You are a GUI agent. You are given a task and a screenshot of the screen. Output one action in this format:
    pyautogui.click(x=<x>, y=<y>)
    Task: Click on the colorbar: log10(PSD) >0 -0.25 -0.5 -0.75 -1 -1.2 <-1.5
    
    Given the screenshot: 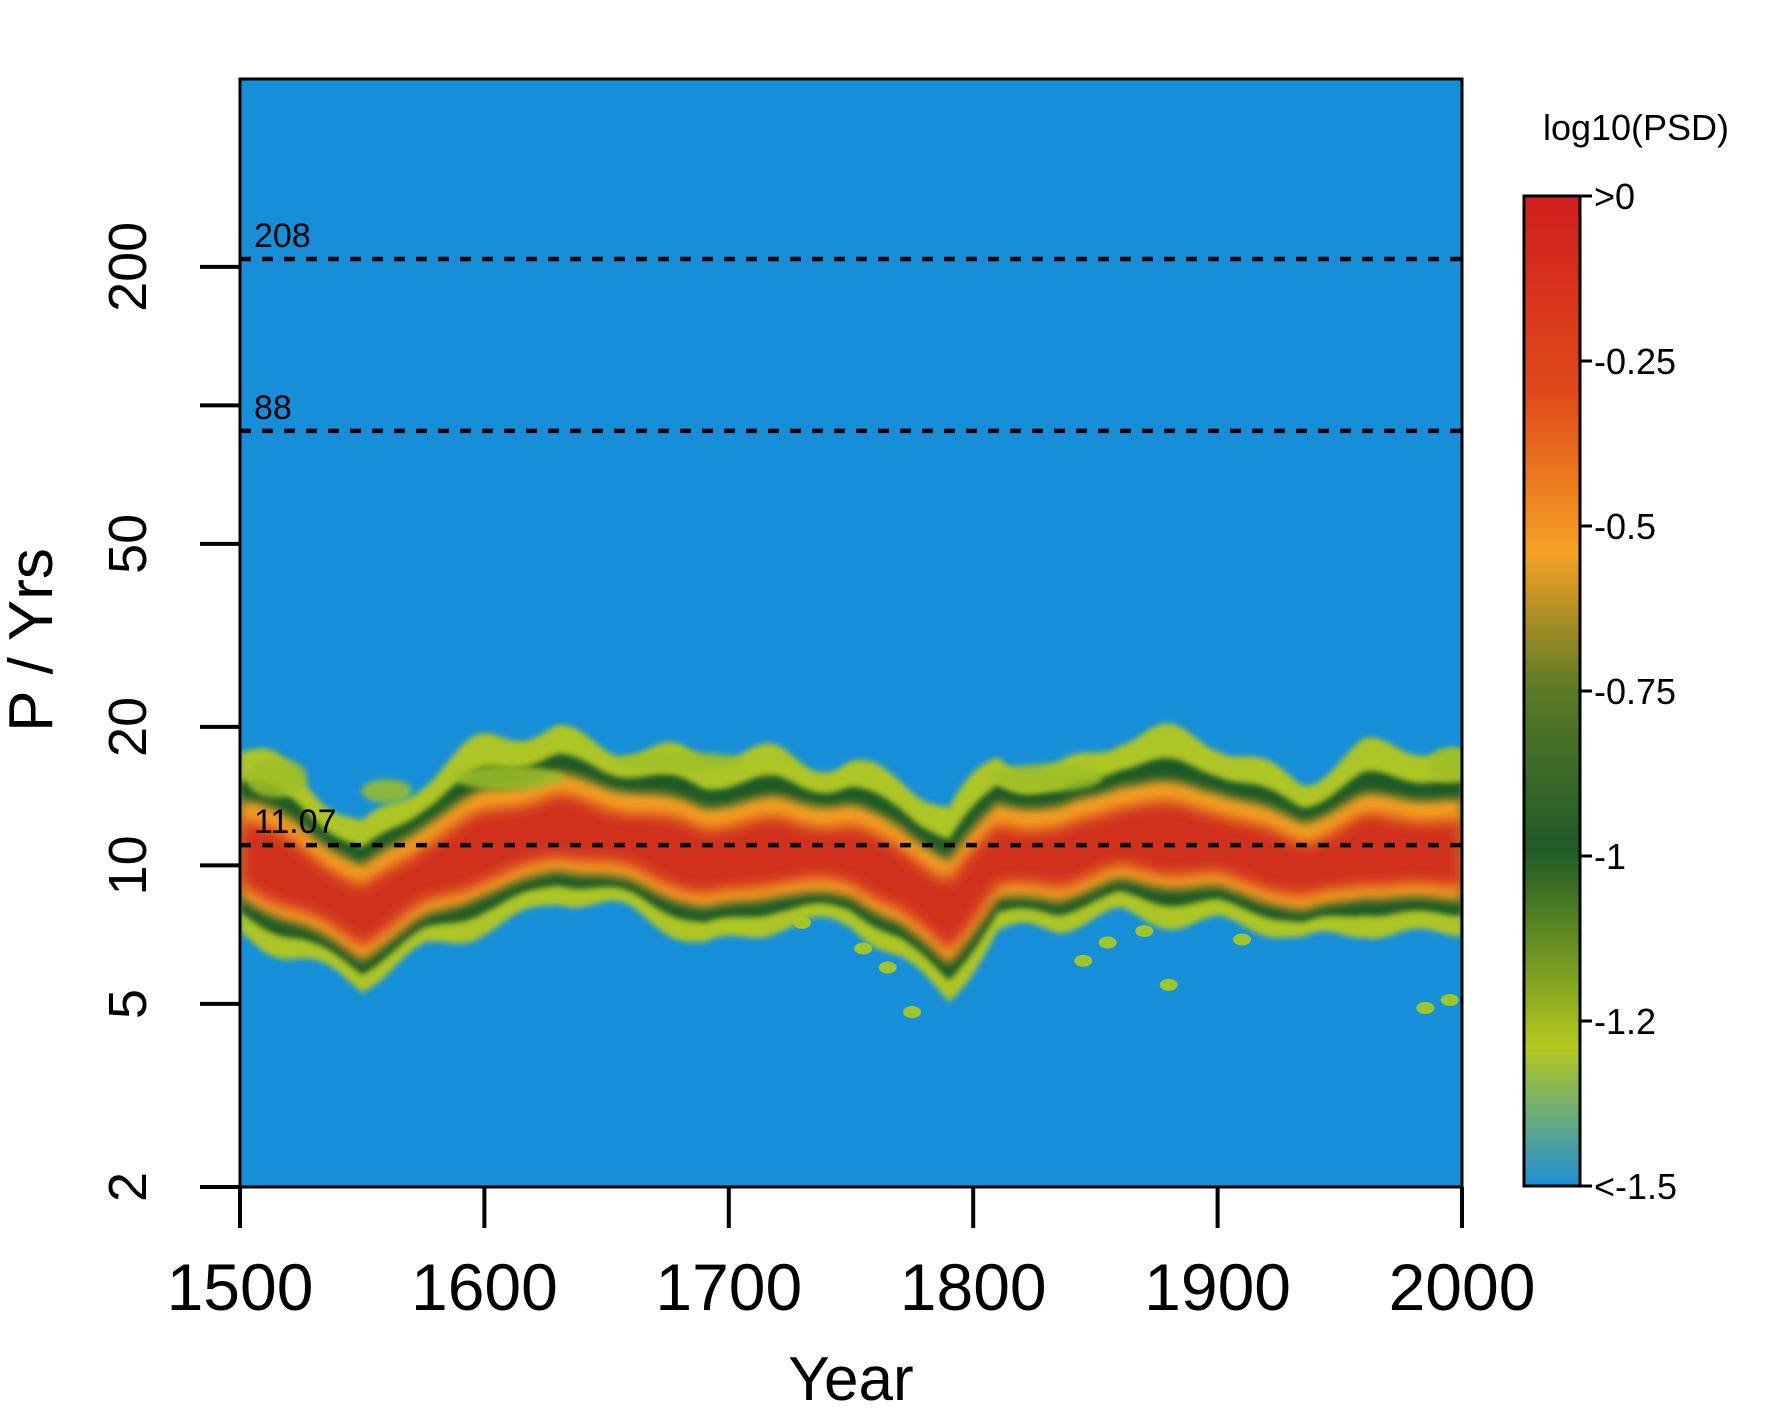 What is the action you would take?
    pyautogui.click(x=1625, y=657)
    